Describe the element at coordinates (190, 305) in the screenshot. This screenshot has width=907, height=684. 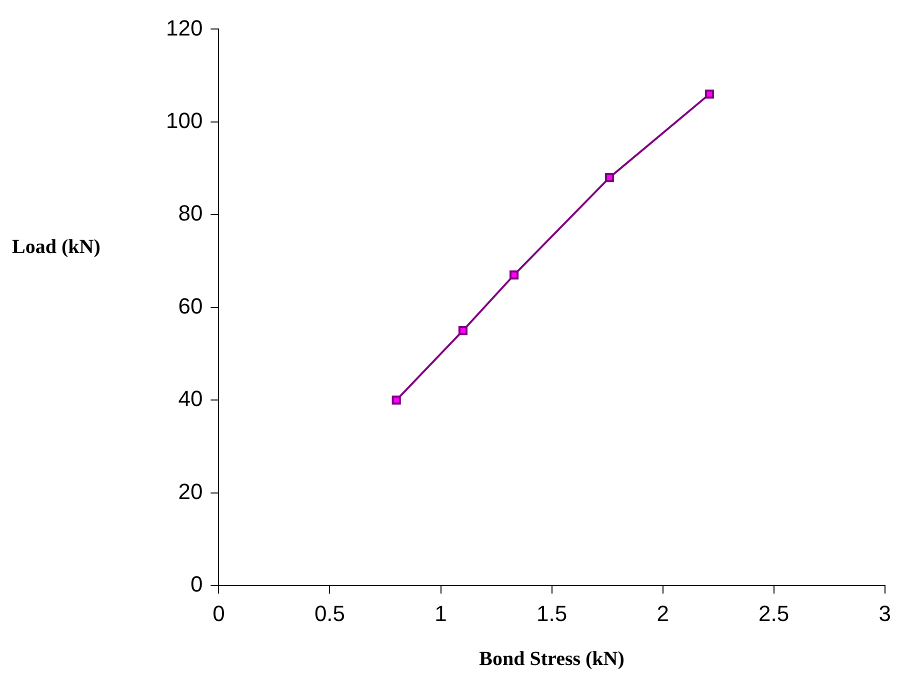
I see `y-tick-label: 60` at that location.